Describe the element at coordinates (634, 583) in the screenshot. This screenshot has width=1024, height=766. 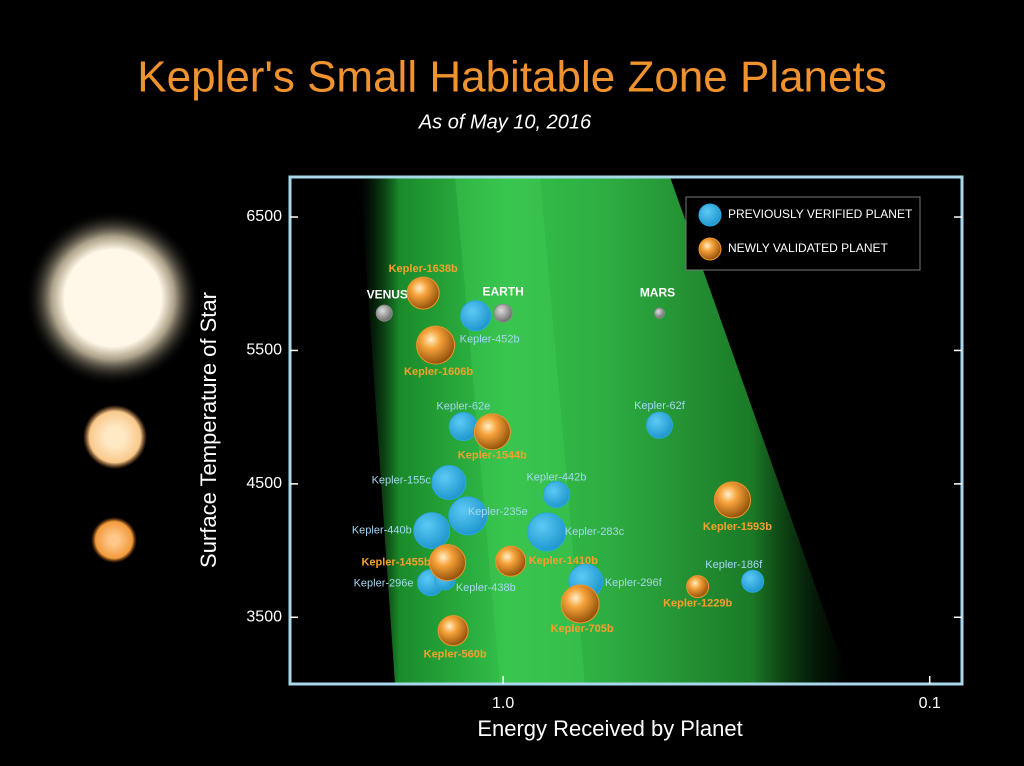
I see `planet-label: Kepler-296f` at that location.